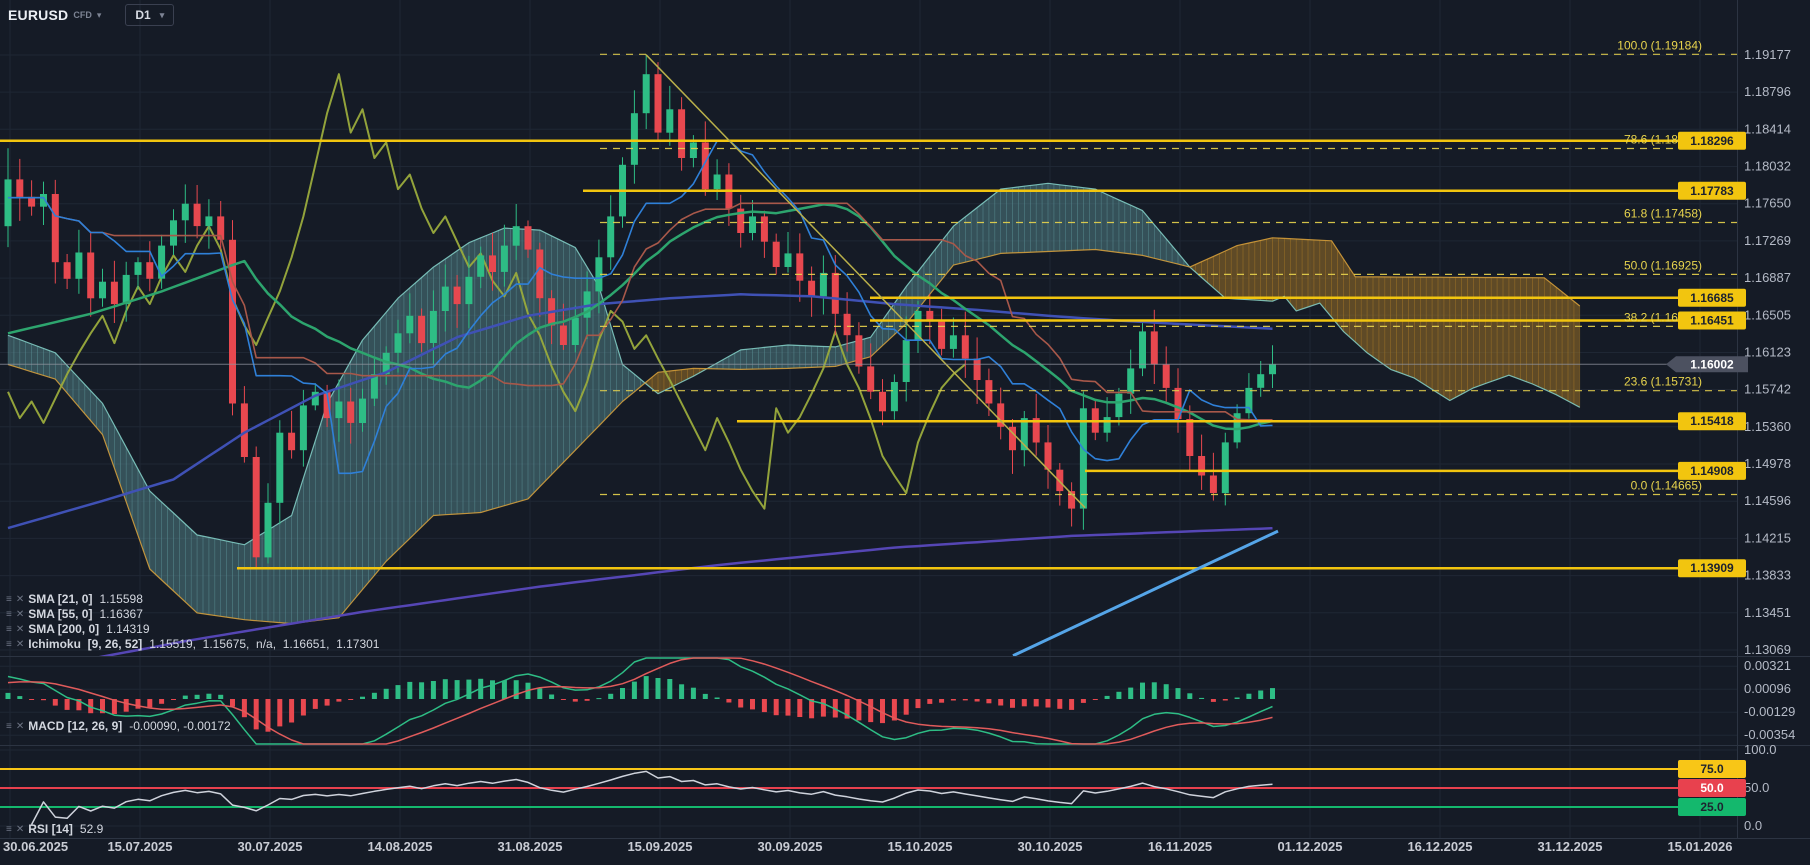 Image resolution: width=1810 pixels, height=865 pixels. Describe the element at coordinates (1180, 846) in the screenshot. I see `svg-text: 16.11.2025` at that location.